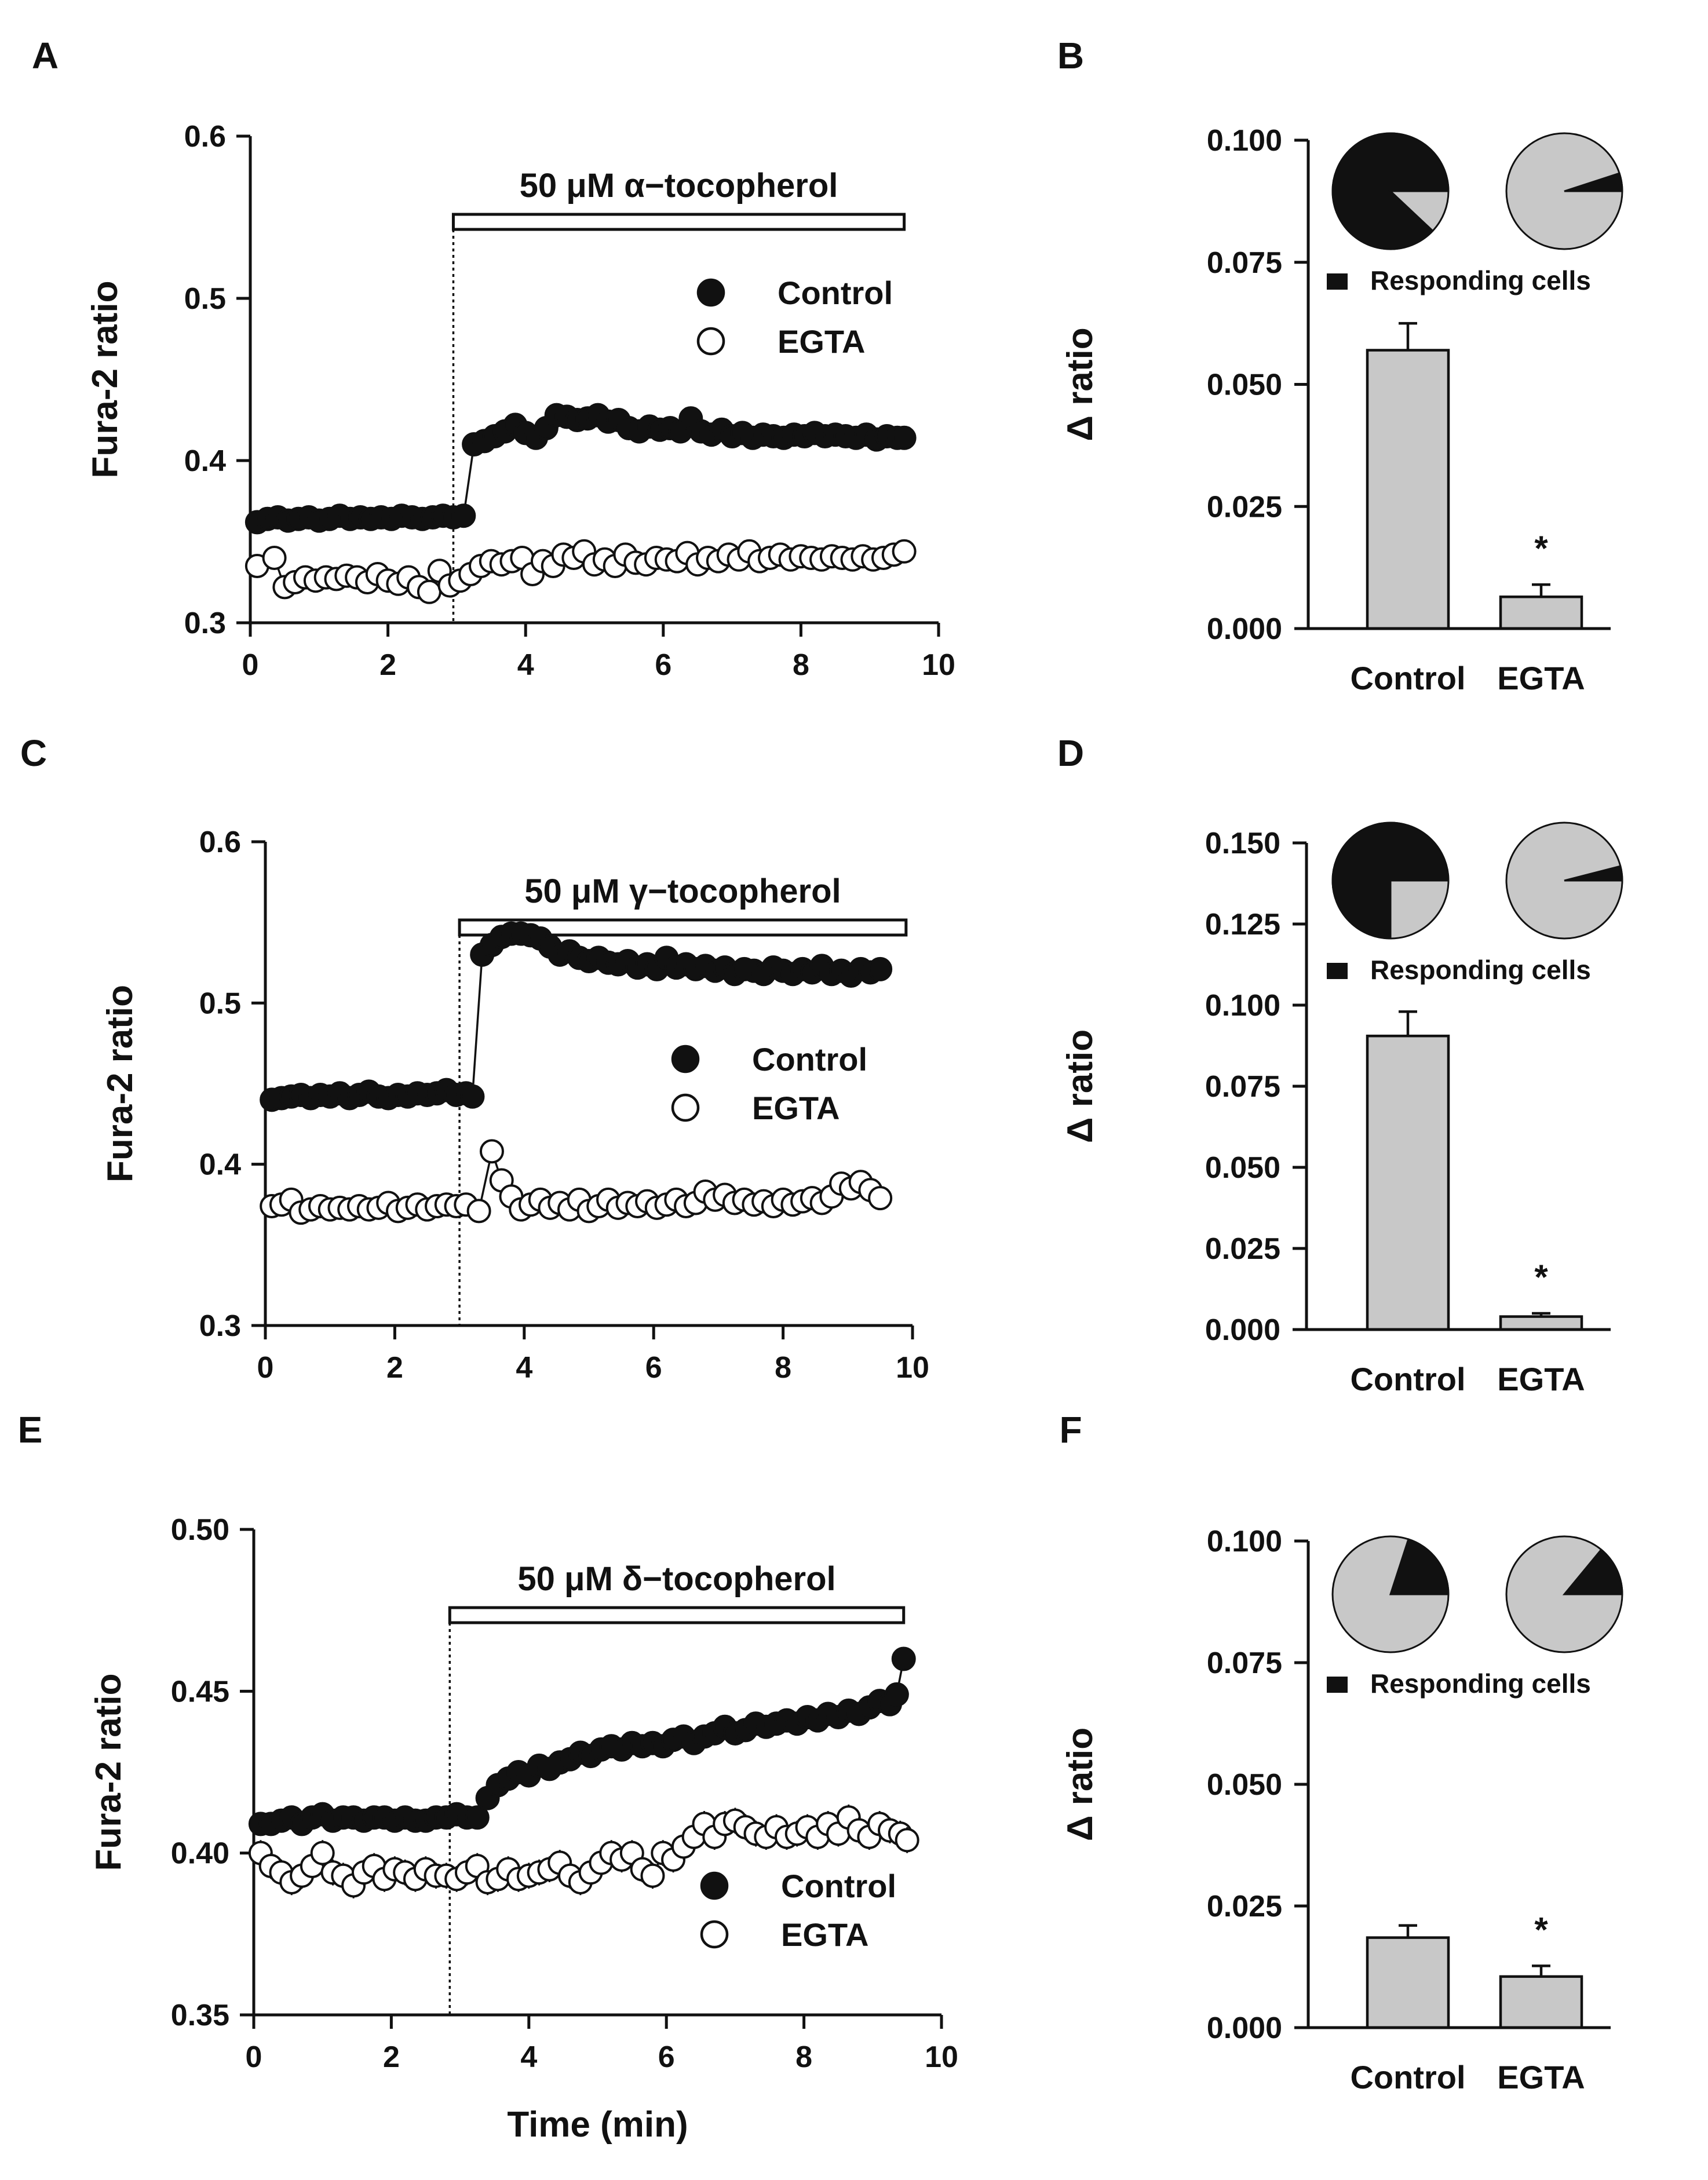 This screenshot has width=1708, height=2180. Describe the element at coordinates (801, 665) in the screenshot. I see `x-tick-label-a: 8` at that location.